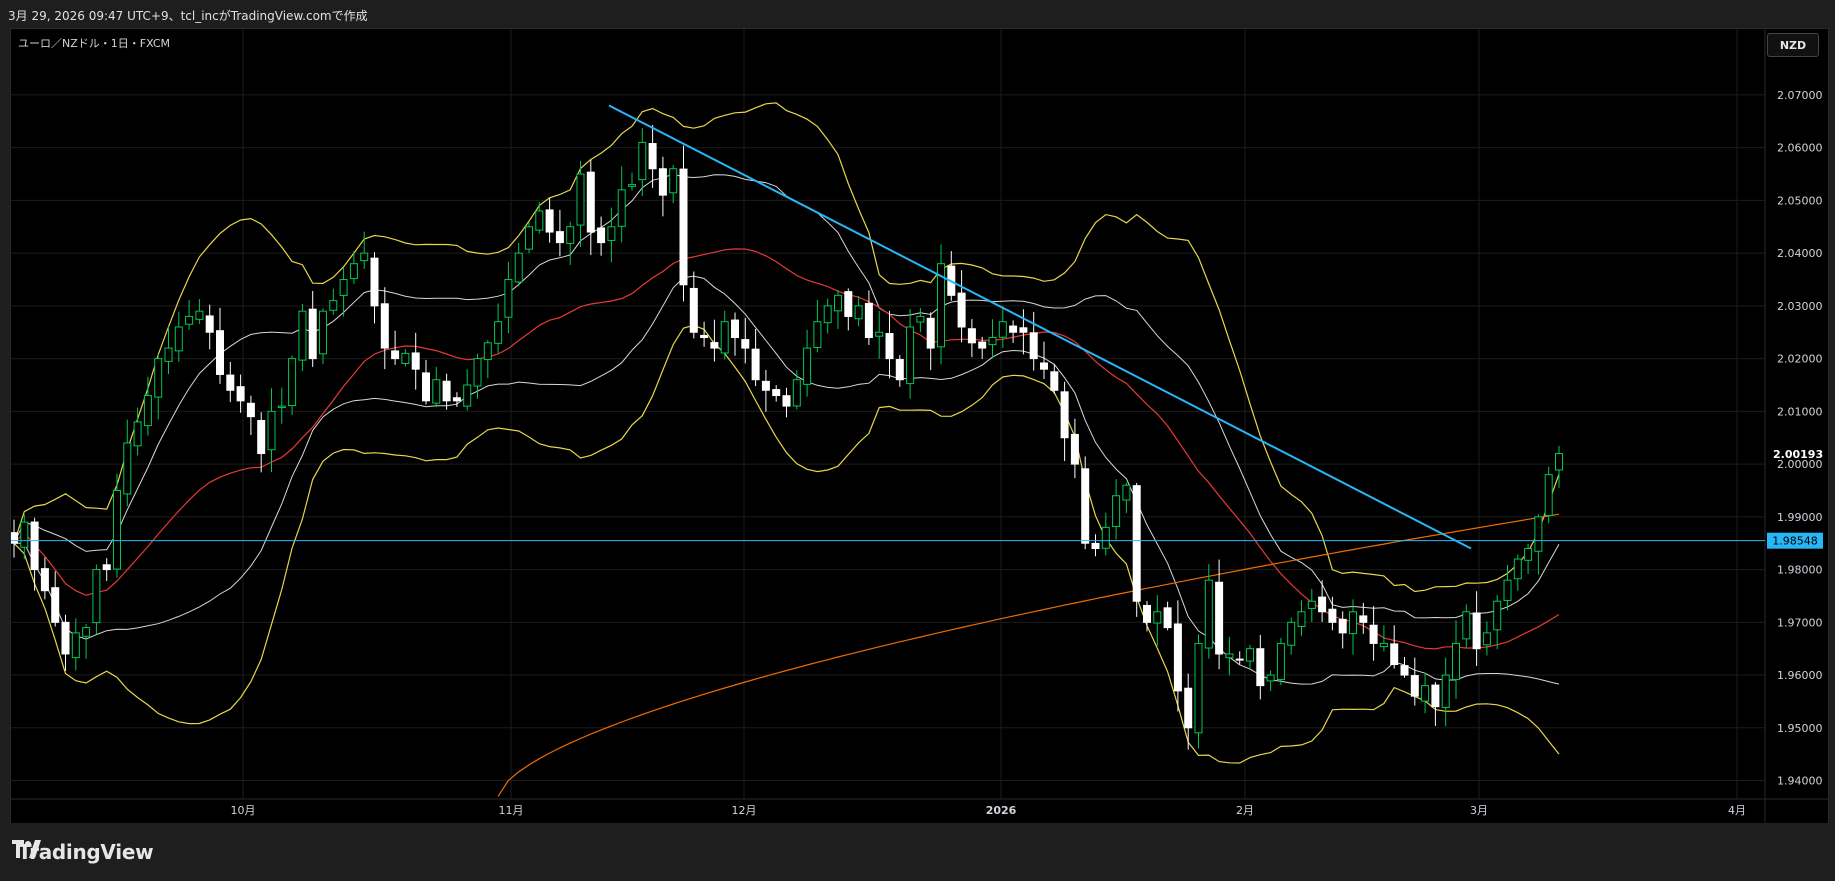 The image size is (1835, 881). I want to click on horizontal-line-label: 1.98548, so click(1795, 541).